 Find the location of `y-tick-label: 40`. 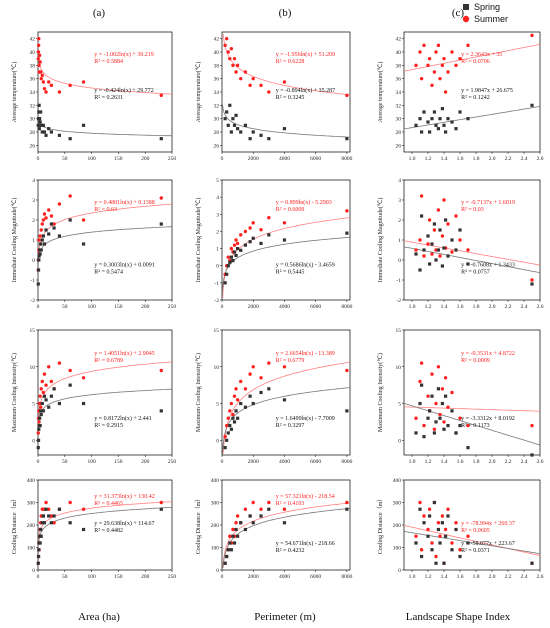

y-tick-label: 40 is located at coordinates (399, 53).